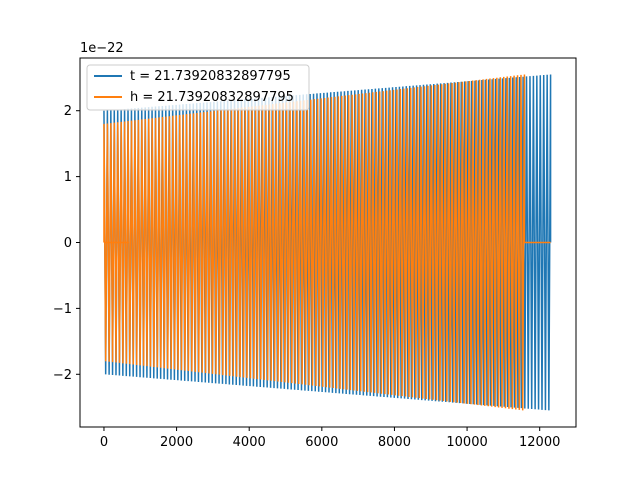 This screenshot has width=640, height=484. Describe the element at coordinates (466, 442) in the screenshot. I see `x-tick-label: 10000` at that location.